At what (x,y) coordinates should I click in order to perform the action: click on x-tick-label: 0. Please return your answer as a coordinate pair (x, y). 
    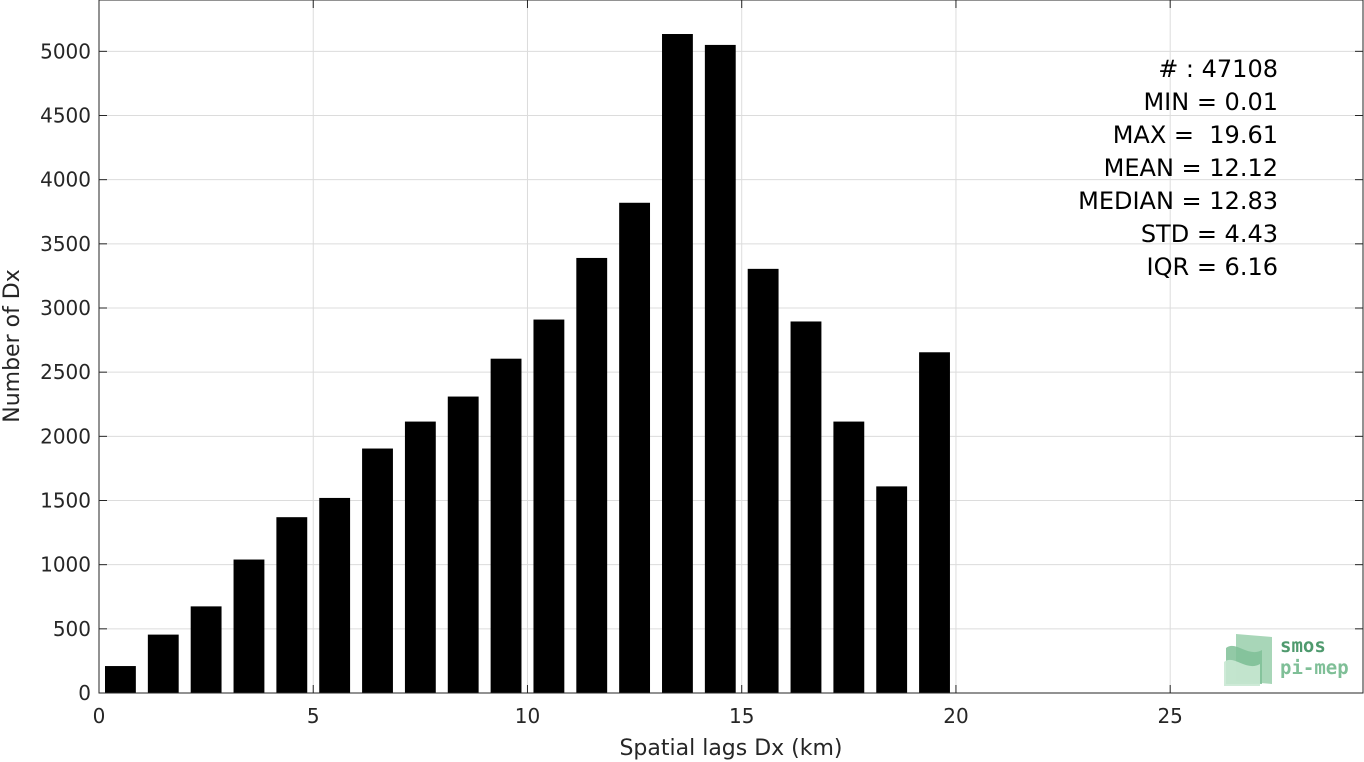
    Looking at the image, I should click on (99, 716).